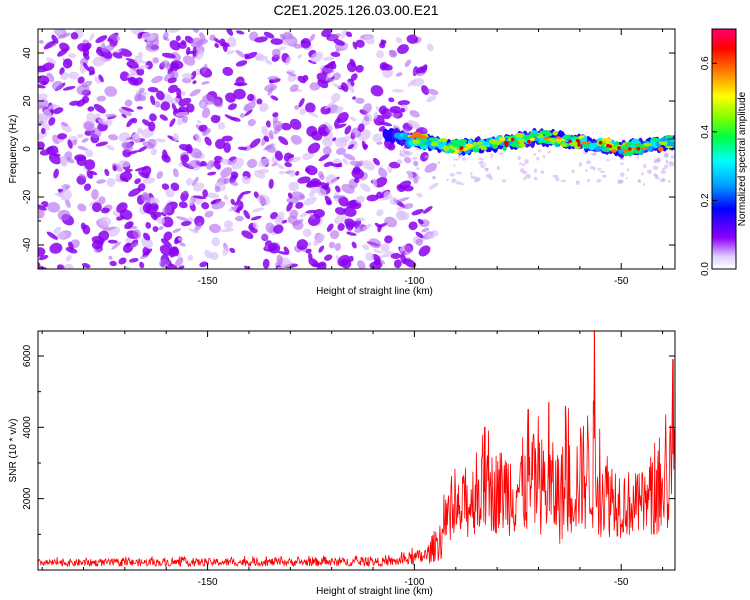 Image resolution: width=750 pixels, height=600 pixels. Describe the element at coordinates (356, 10) in the screenshot. I see `page-title: C2E1.2025.126.03.00.E21` at that location.